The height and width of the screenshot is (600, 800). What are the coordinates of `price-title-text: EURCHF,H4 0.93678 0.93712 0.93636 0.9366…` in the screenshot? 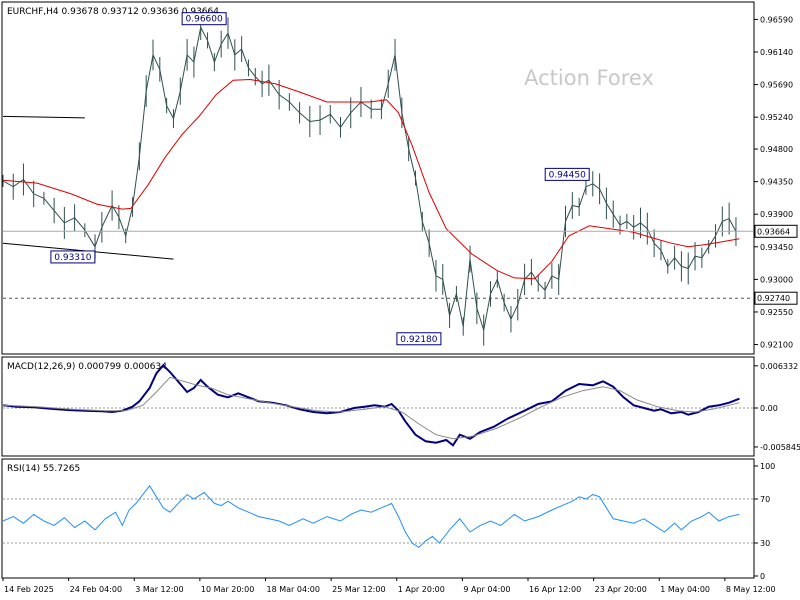 It's located at (113, 12).